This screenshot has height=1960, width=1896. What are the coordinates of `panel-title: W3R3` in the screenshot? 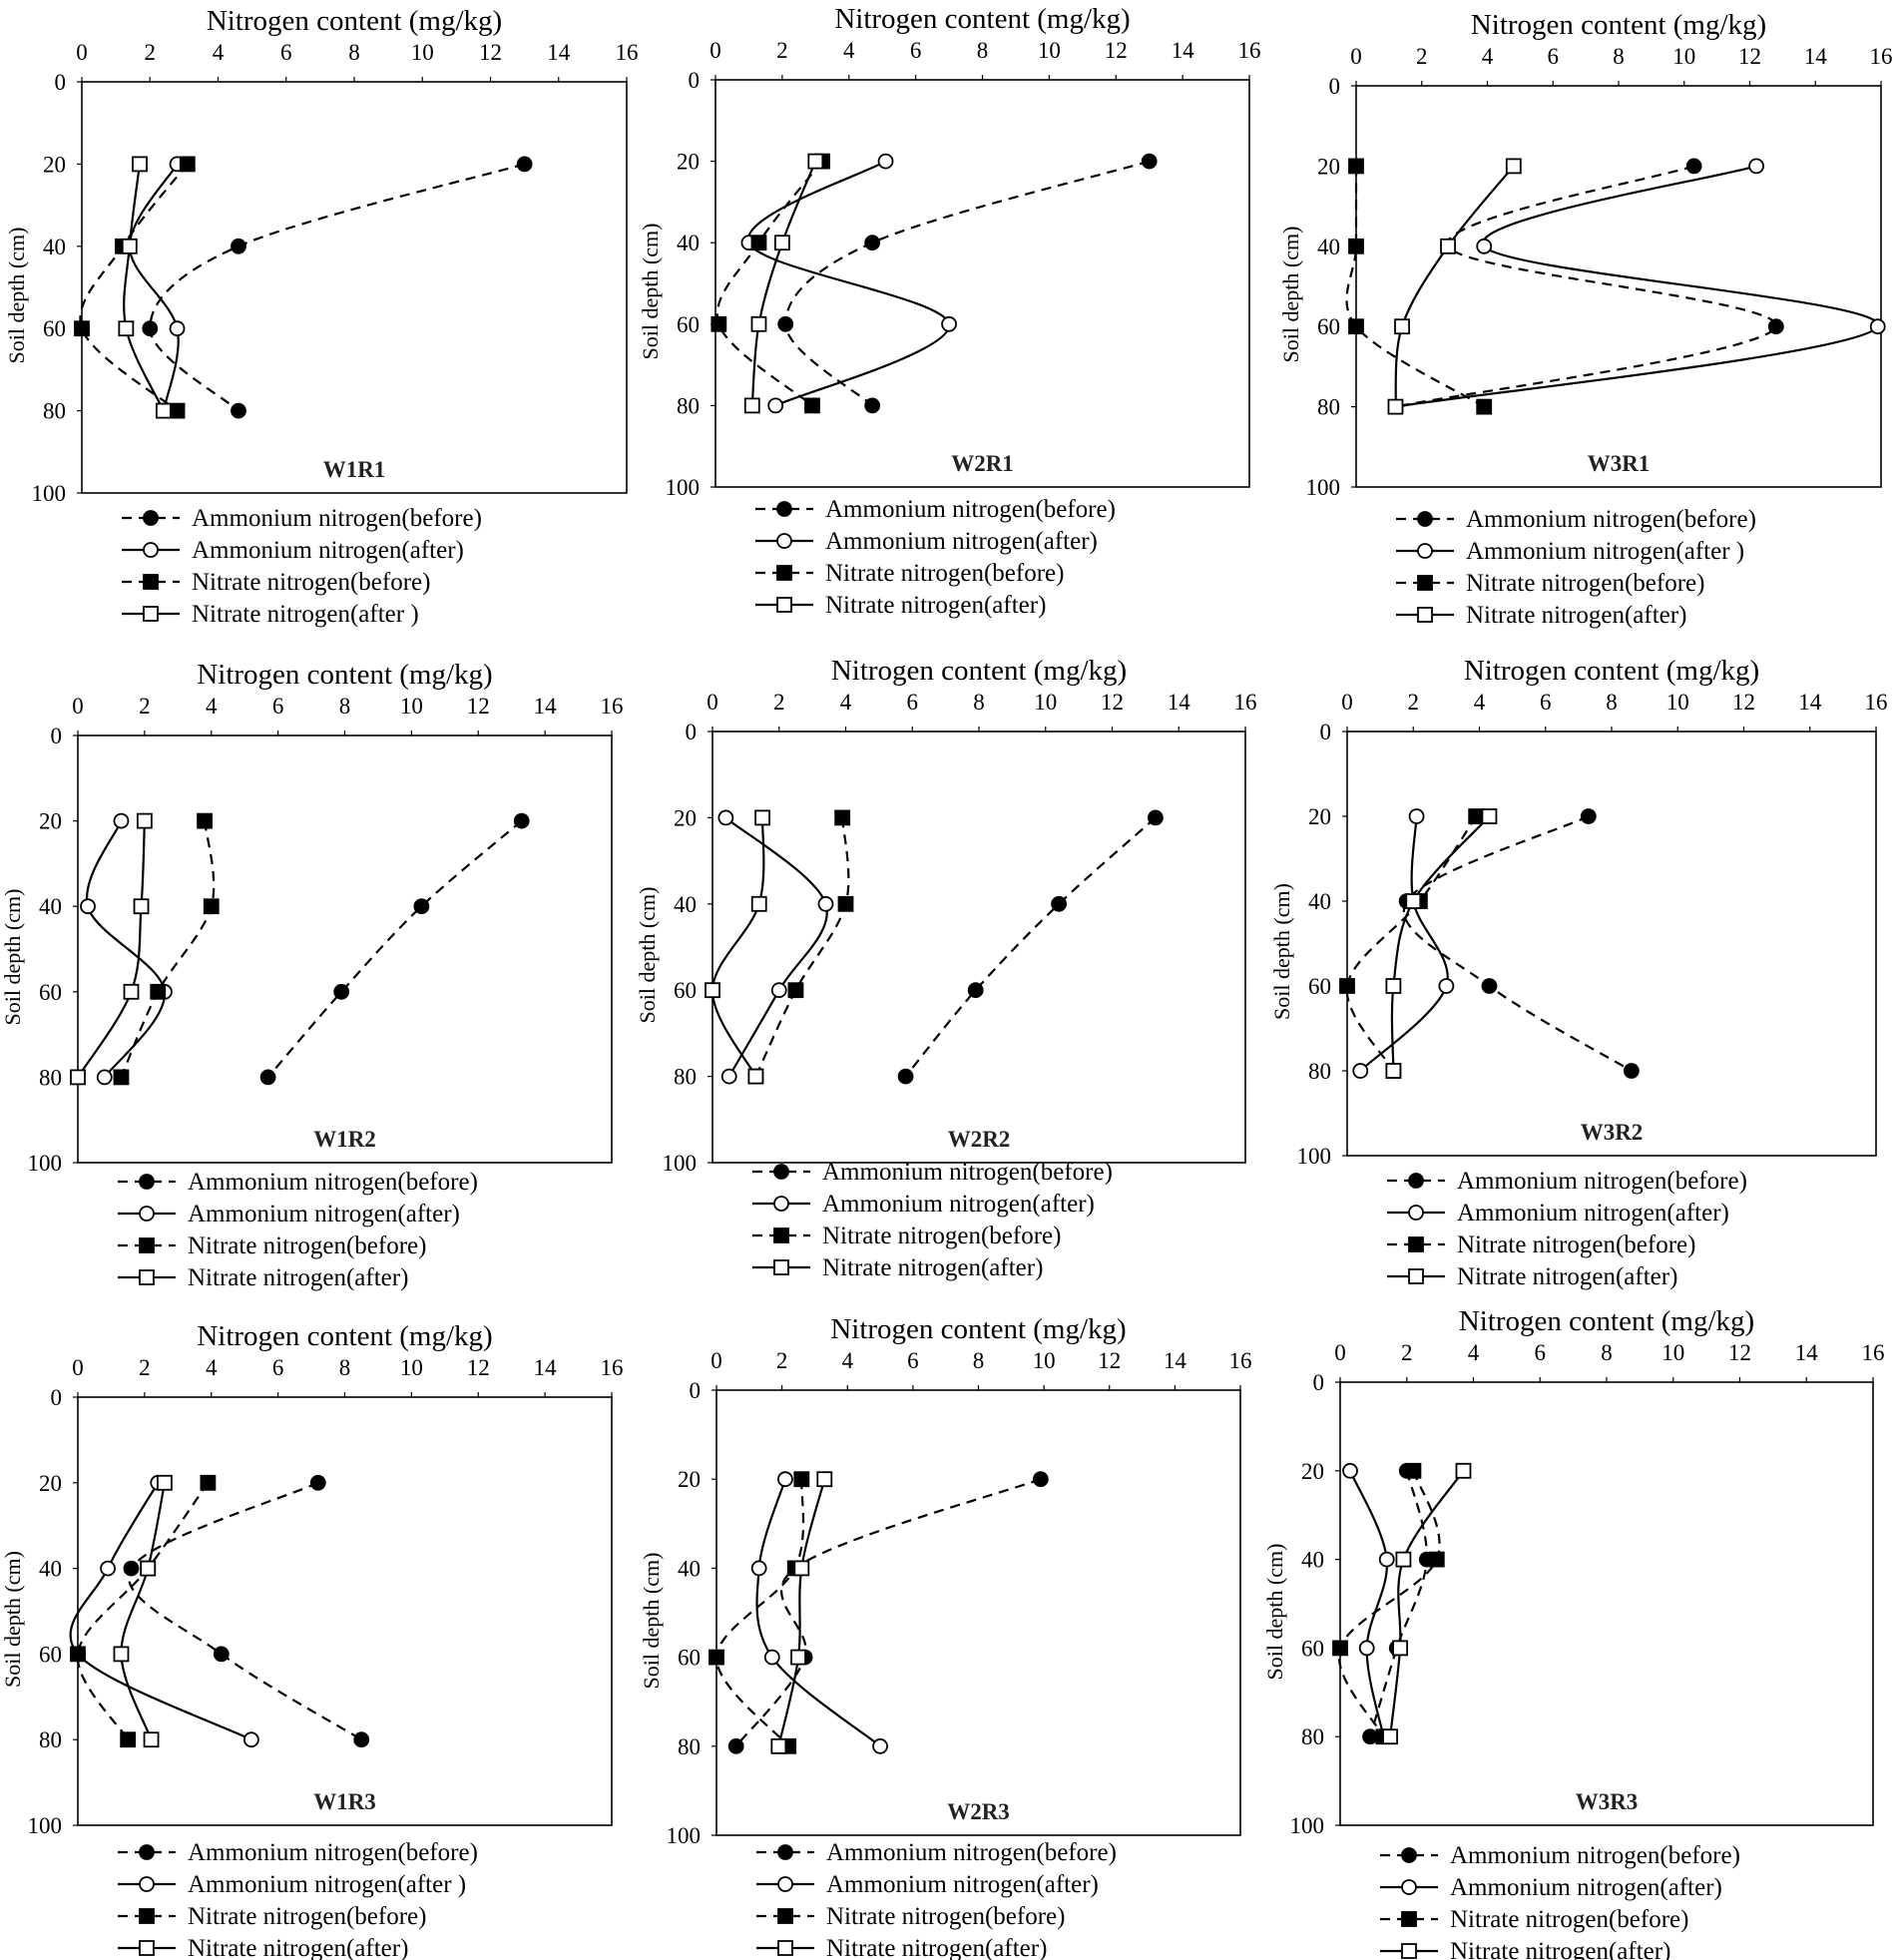 It's located at (1608, 1801).